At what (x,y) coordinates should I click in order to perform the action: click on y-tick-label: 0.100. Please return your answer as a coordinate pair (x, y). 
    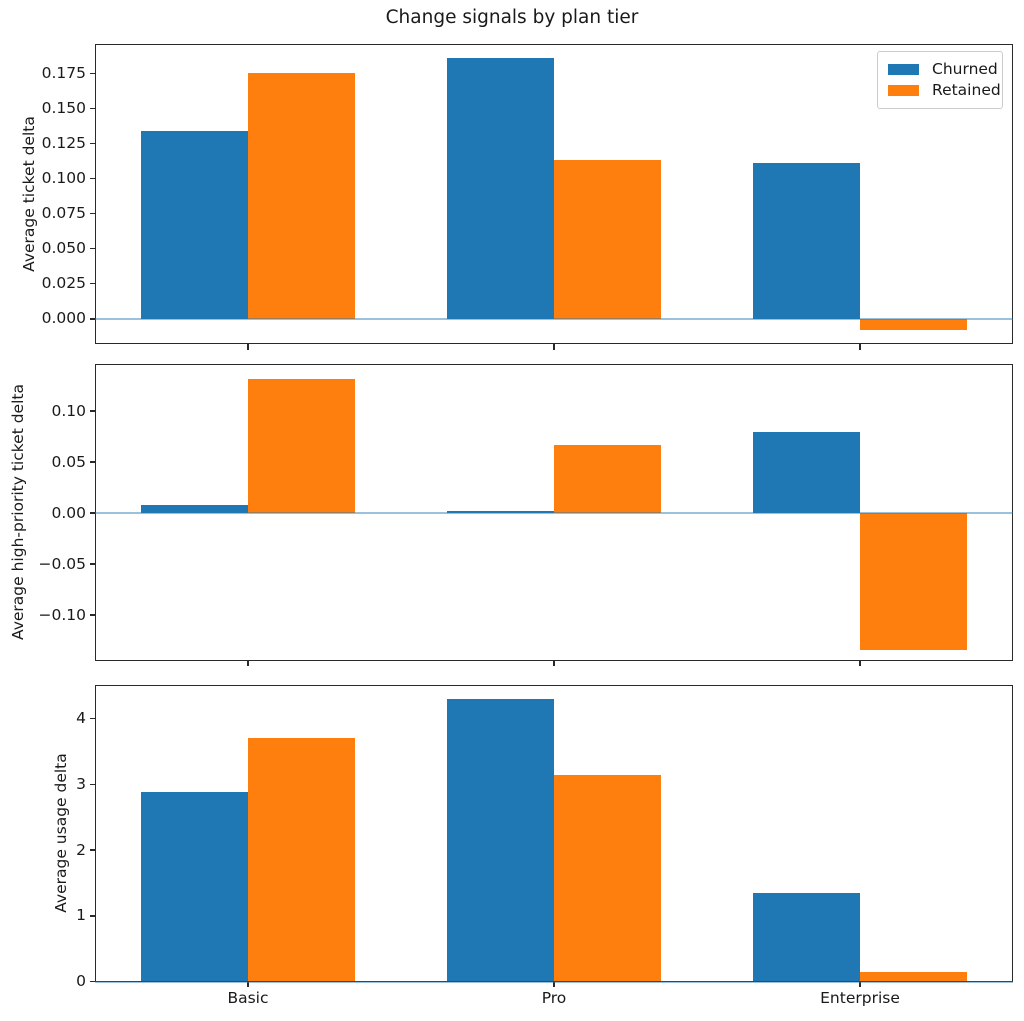
    Looking at the image, I should click on (63, 178).